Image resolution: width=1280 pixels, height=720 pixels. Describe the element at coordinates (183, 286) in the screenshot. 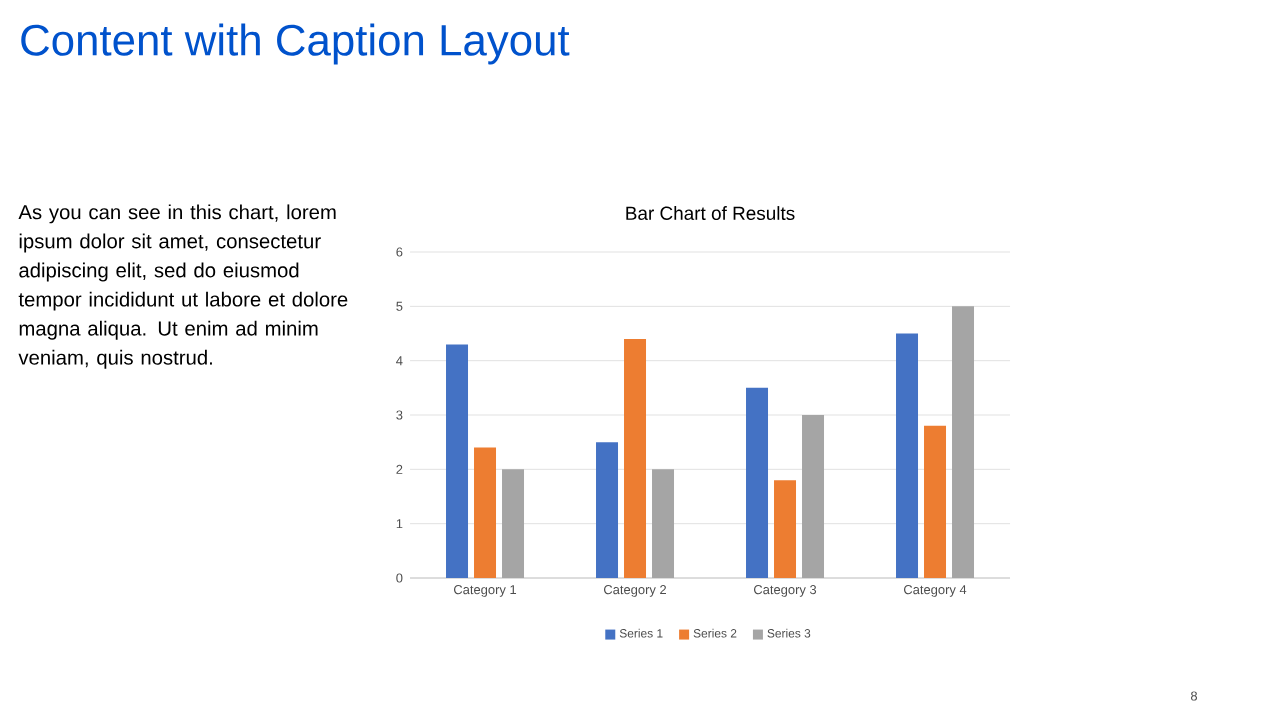

I see `text: As you can see in this chart, lorem ipsum dolor sit amet, consectetur adipiscing elit, sed do eiusmod tempor incididunt ut labore et dolore magna aliqua. Ut enim ad minim veniam, quis nostrud.` at that location.